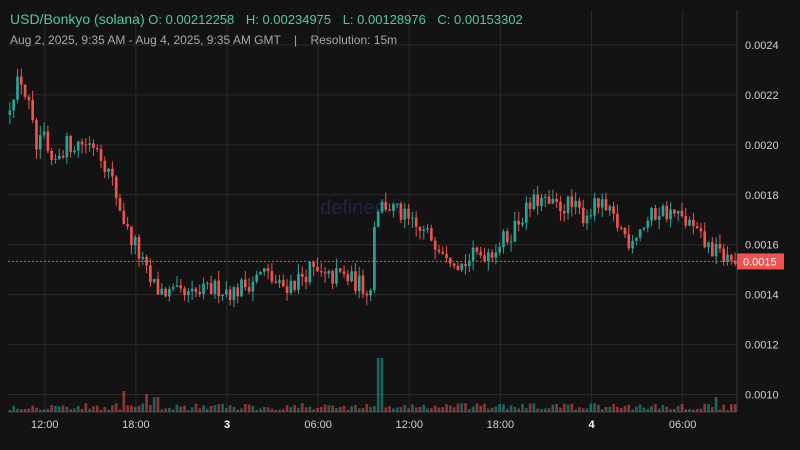  I want to click on resolution-label: Resolution: 15m, so click(354, 40).